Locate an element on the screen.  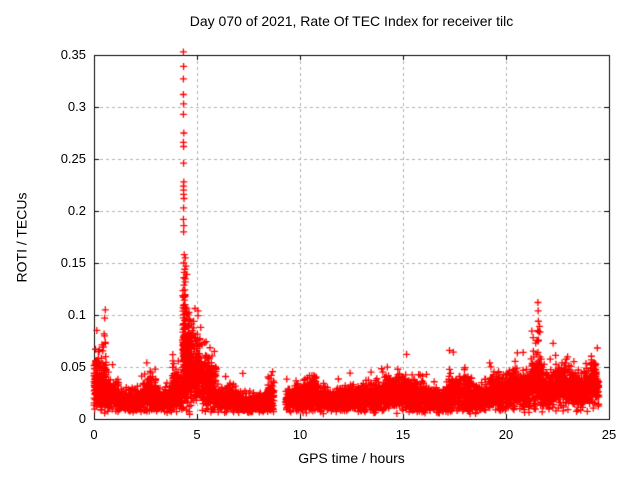
x-tick-label: 15 is located at coordinates (403, 434).